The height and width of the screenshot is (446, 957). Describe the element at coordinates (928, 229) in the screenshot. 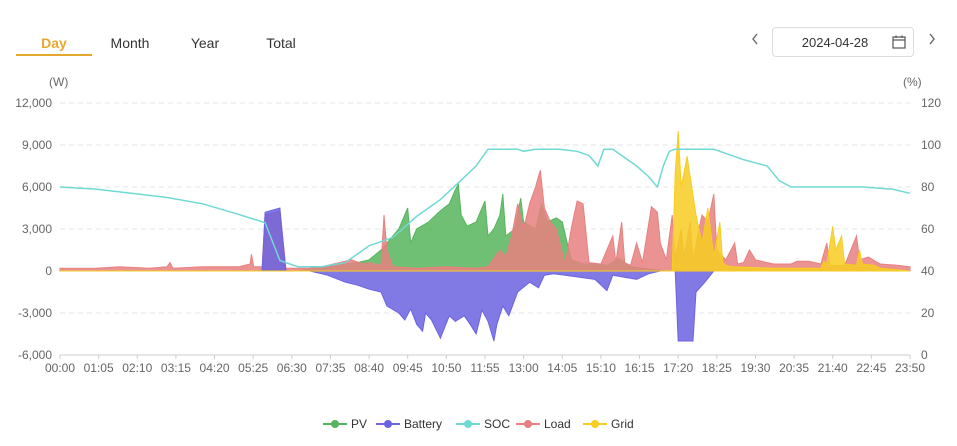

I see `y-right-tick-label: 60` at that location.